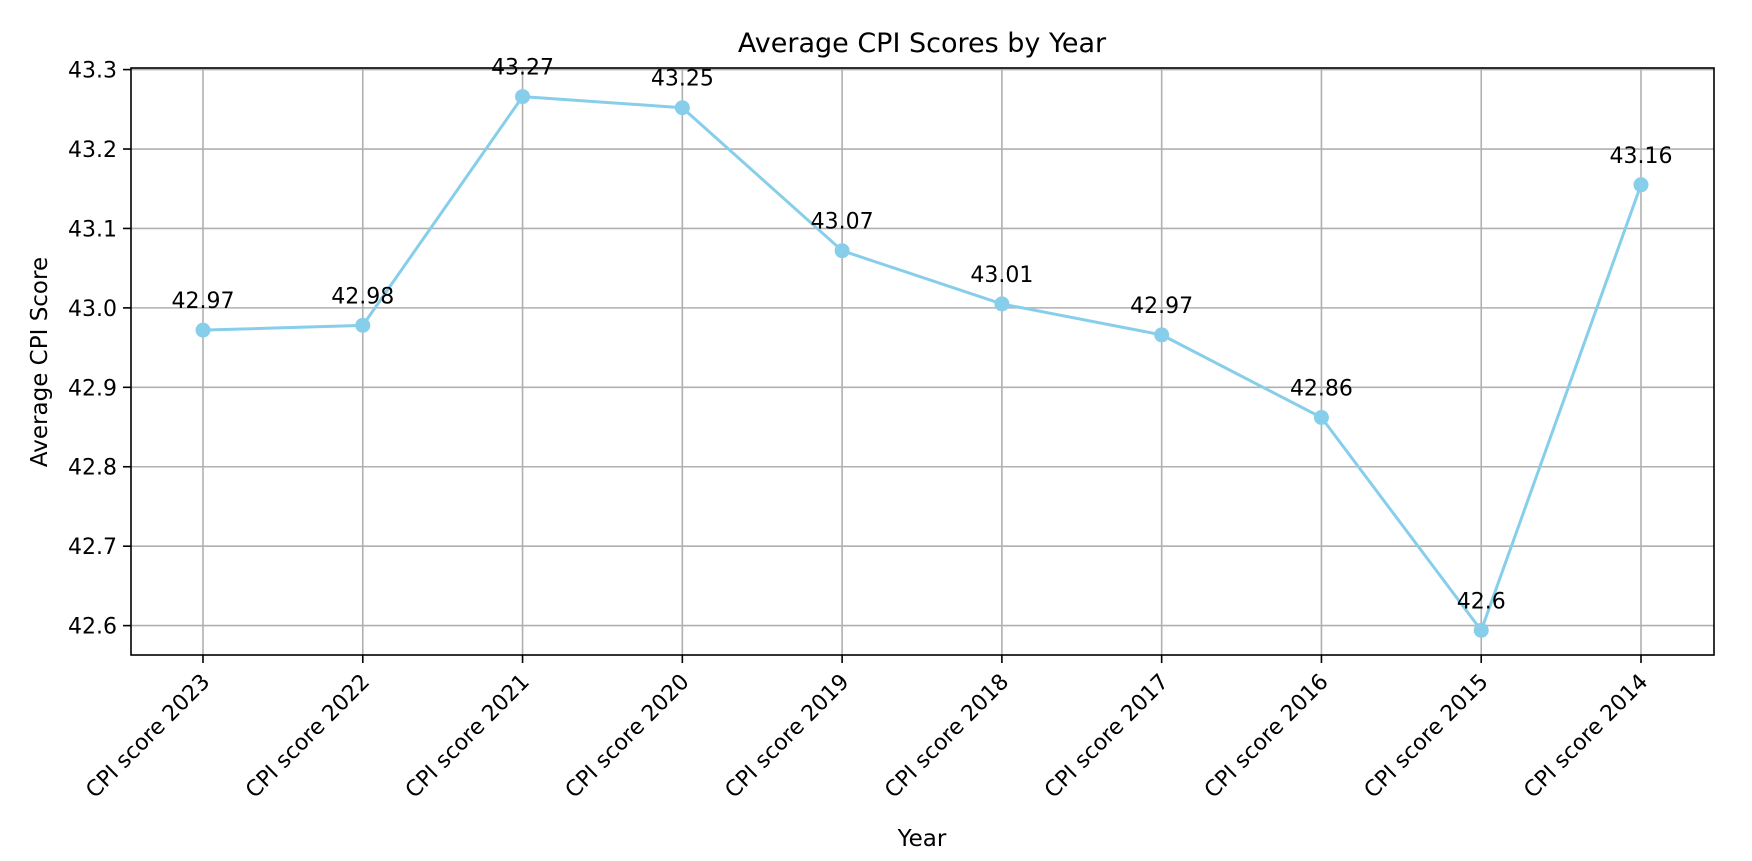 This screenshot has height=861, width=1752. Describe the element at coordinates (1641, 156) in the screenshot. I see `data-label: 43.16` at that location.